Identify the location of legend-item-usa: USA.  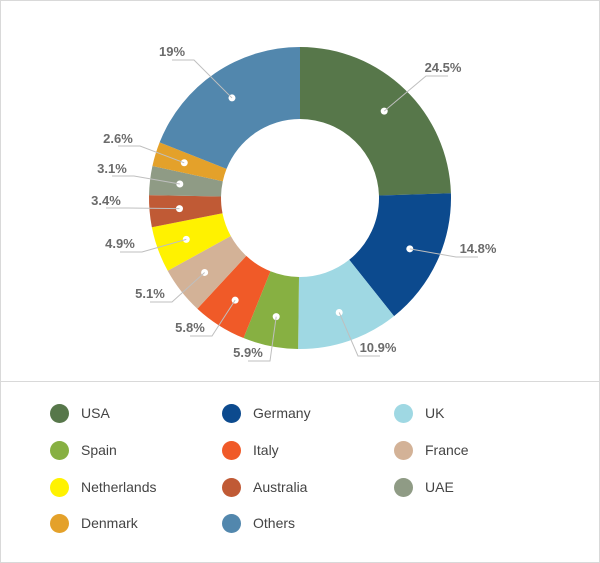
(80, 413).